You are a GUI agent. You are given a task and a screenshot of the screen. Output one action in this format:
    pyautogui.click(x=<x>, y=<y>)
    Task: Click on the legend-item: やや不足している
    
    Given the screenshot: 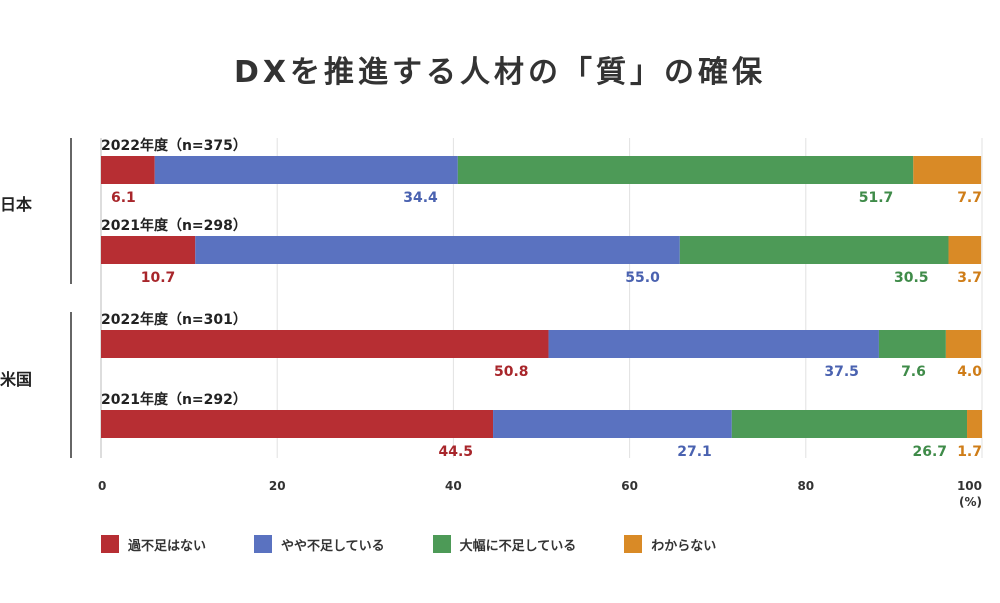 What is the action you would take?
    pyautogui.click(x=319, y=544)
    